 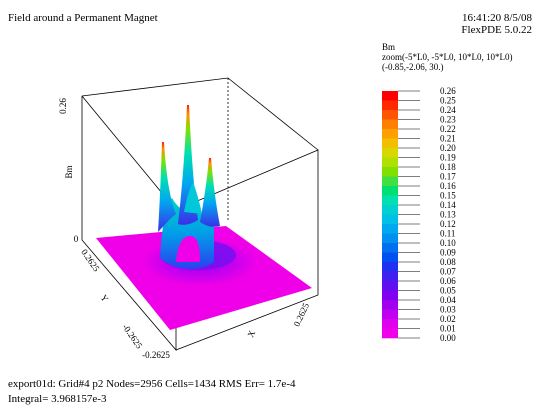 What do you see at coordinates (448, 300) in the screenshot?
I see `legend-level-label: 0.04` at bounding box center [448, 300].